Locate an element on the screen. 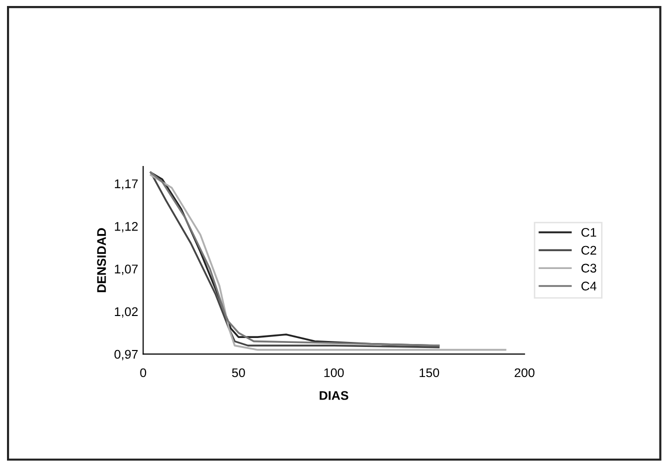 The height and width of the screenshot is (469, 669). y-tick-label: 1,02 is located at coordinates (126, 312).